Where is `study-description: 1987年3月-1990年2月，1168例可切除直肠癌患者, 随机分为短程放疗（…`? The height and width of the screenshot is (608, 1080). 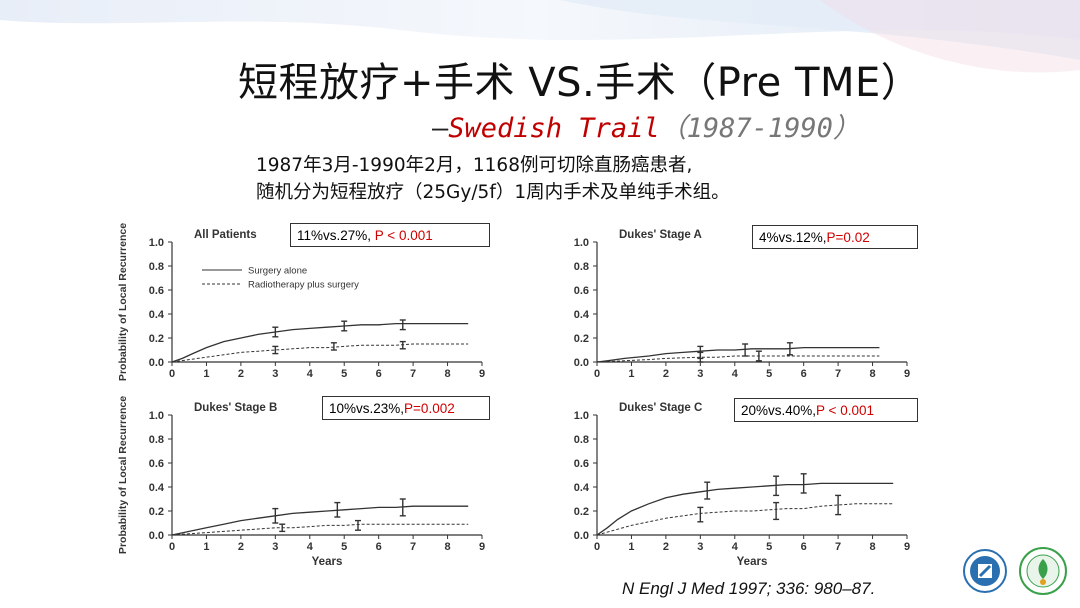
study-description: 1987年3月-1990年2月，1168例可切除直肠癌患者, 随机分为短程放疗（… is located at coordinates (493, 179).